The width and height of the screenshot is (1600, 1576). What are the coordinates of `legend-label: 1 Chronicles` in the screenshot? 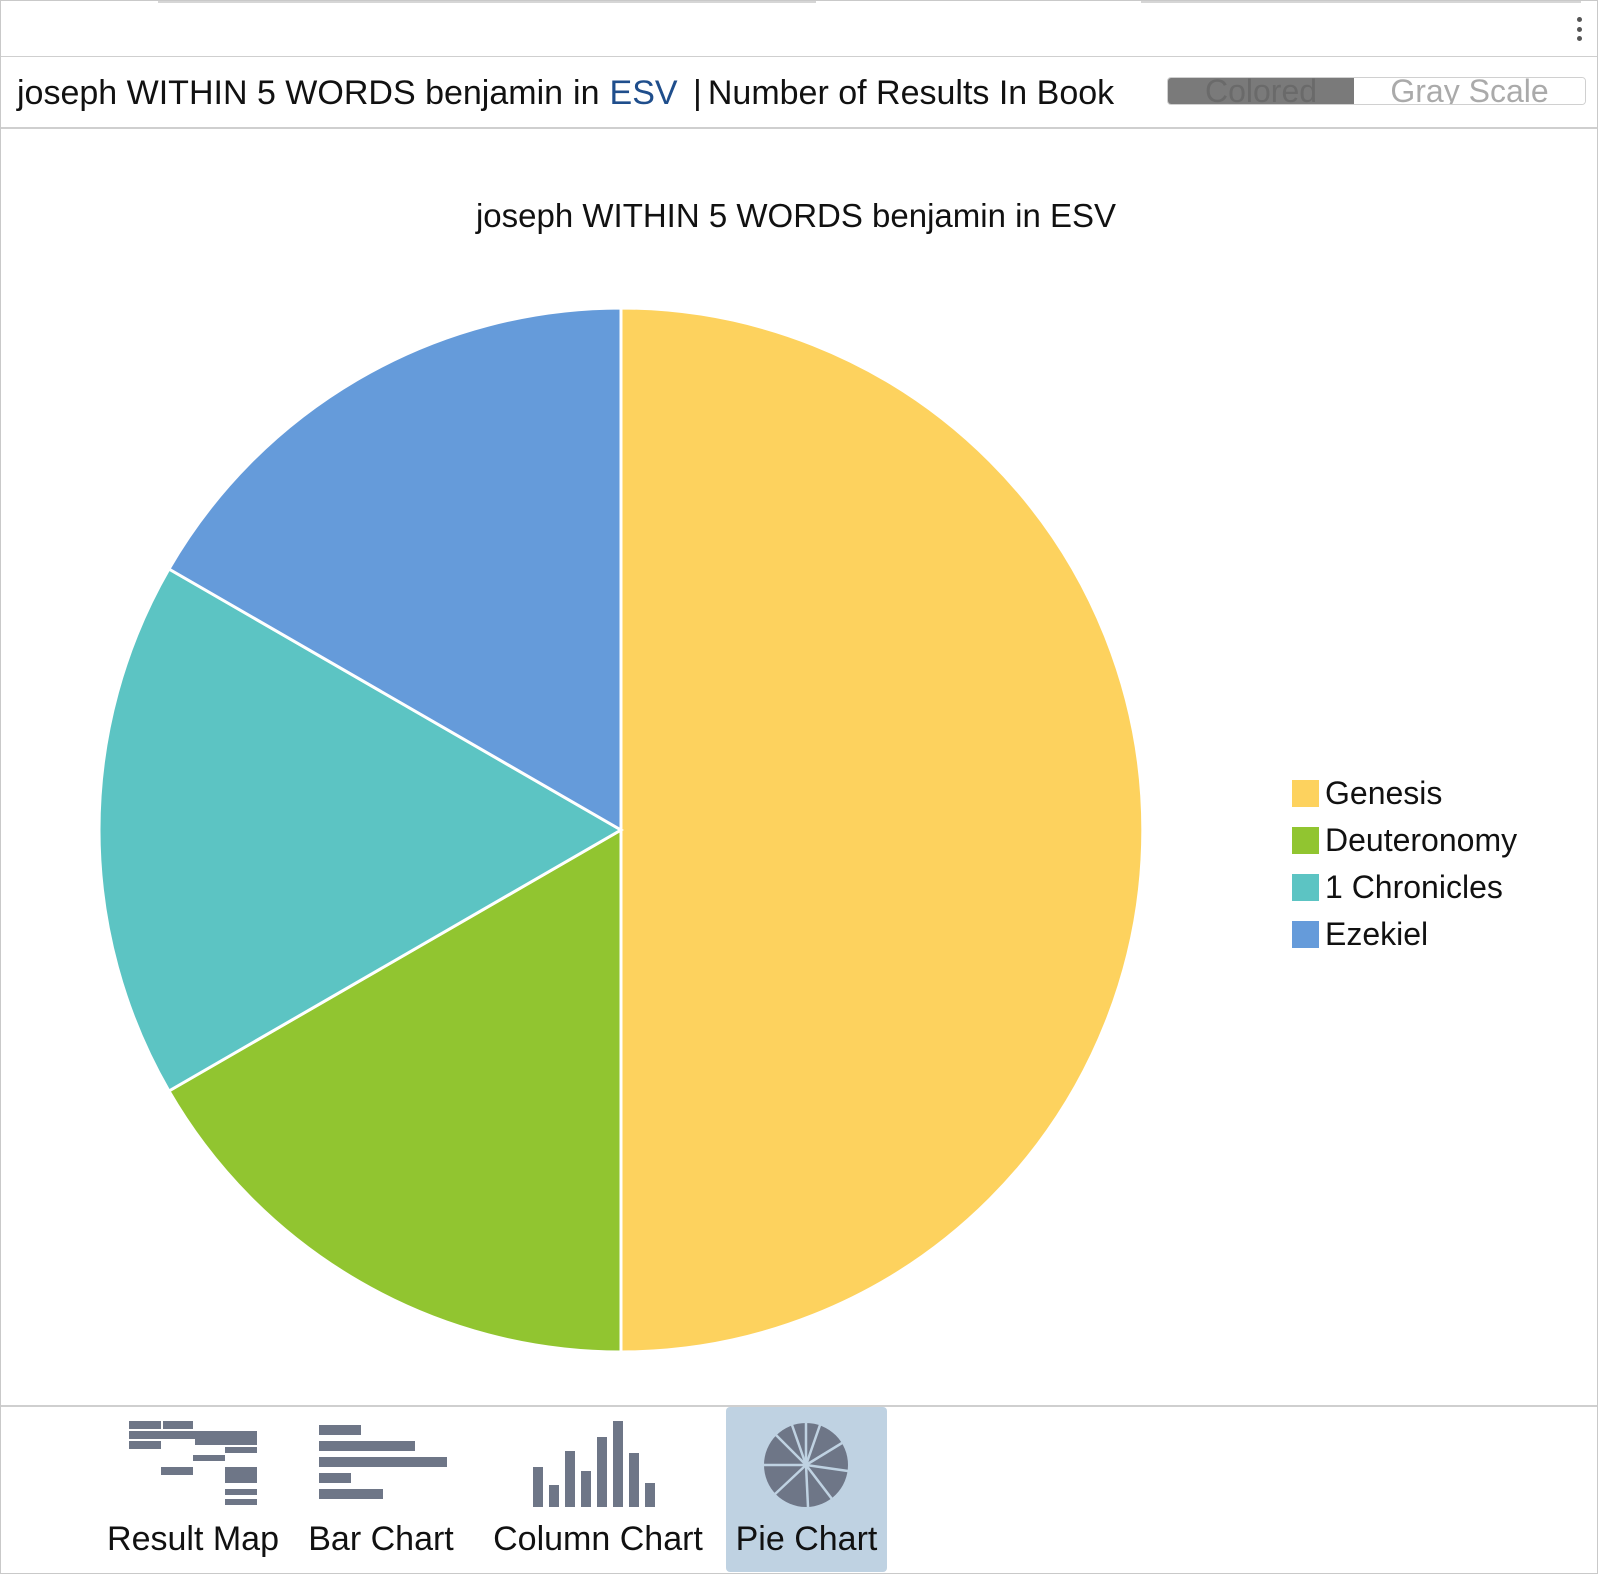 It's located at (1414, 887).